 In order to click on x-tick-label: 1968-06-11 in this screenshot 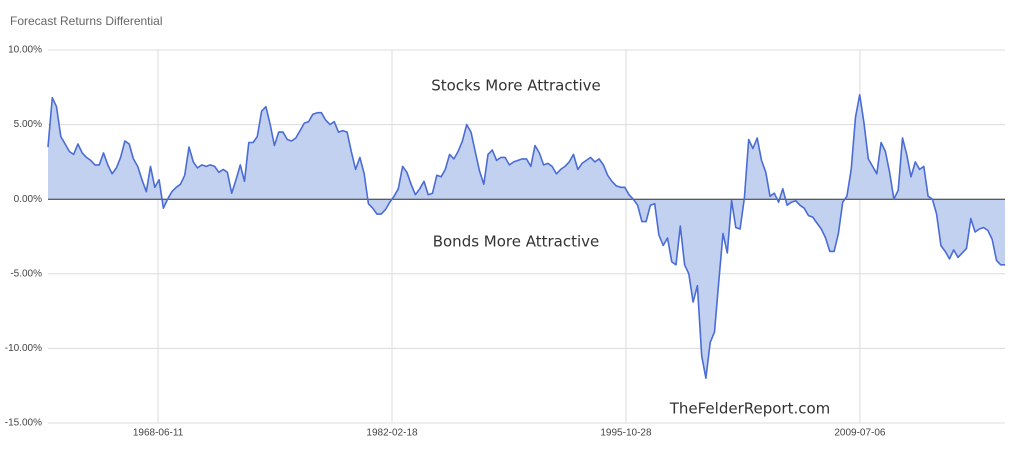, I will do `click(158, 433)`.